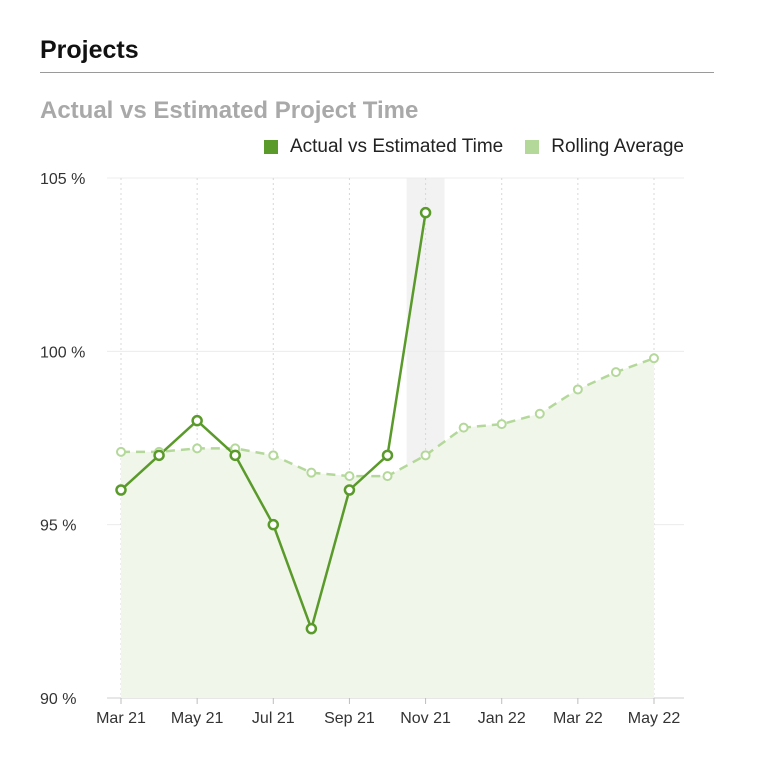 The width and height of the screenshot is (768, 768). What do you see at coordinates (58, 526) in the screenshot?
I see `y-tick-label: 95 %` at bounding box center [58, 526].